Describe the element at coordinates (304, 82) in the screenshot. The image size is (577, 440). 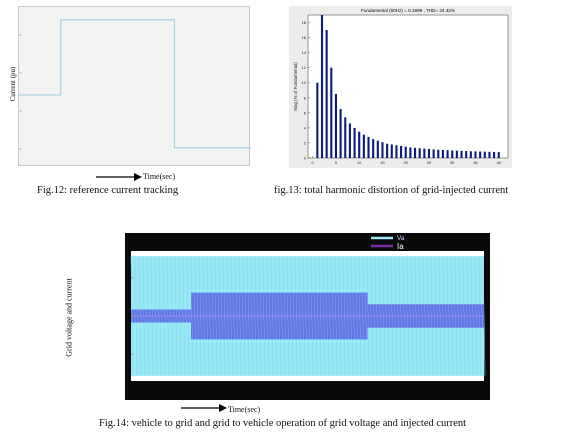
I see `fig13-y-tick-label: 10` at that location.